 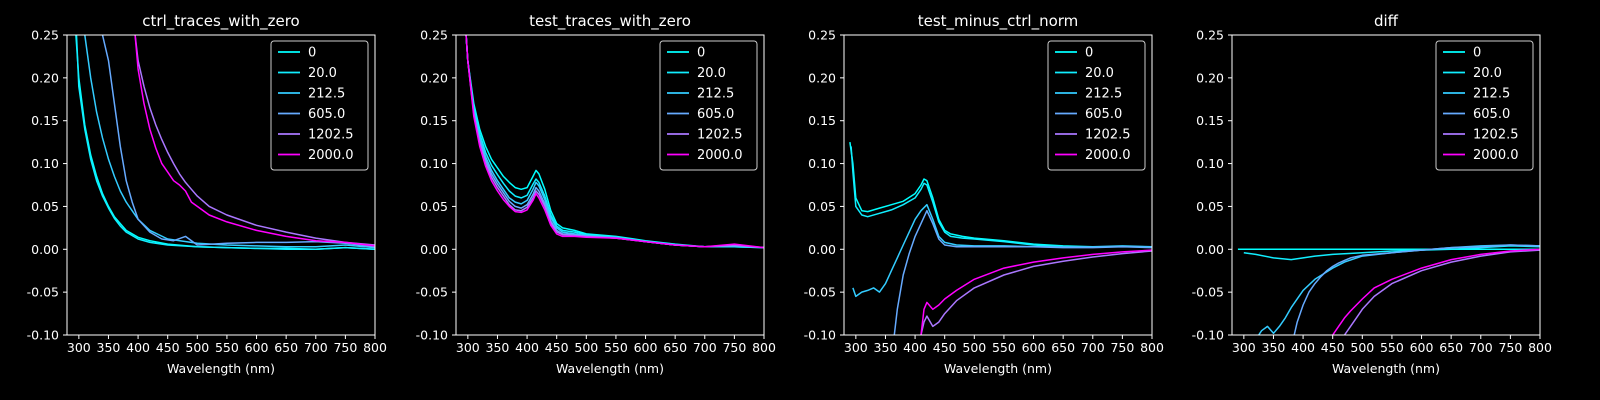 What do you see at coordinates (1451, 347) in the screenshot?
I see `x-tick-label: 650` at bounding box center [1451, 347].